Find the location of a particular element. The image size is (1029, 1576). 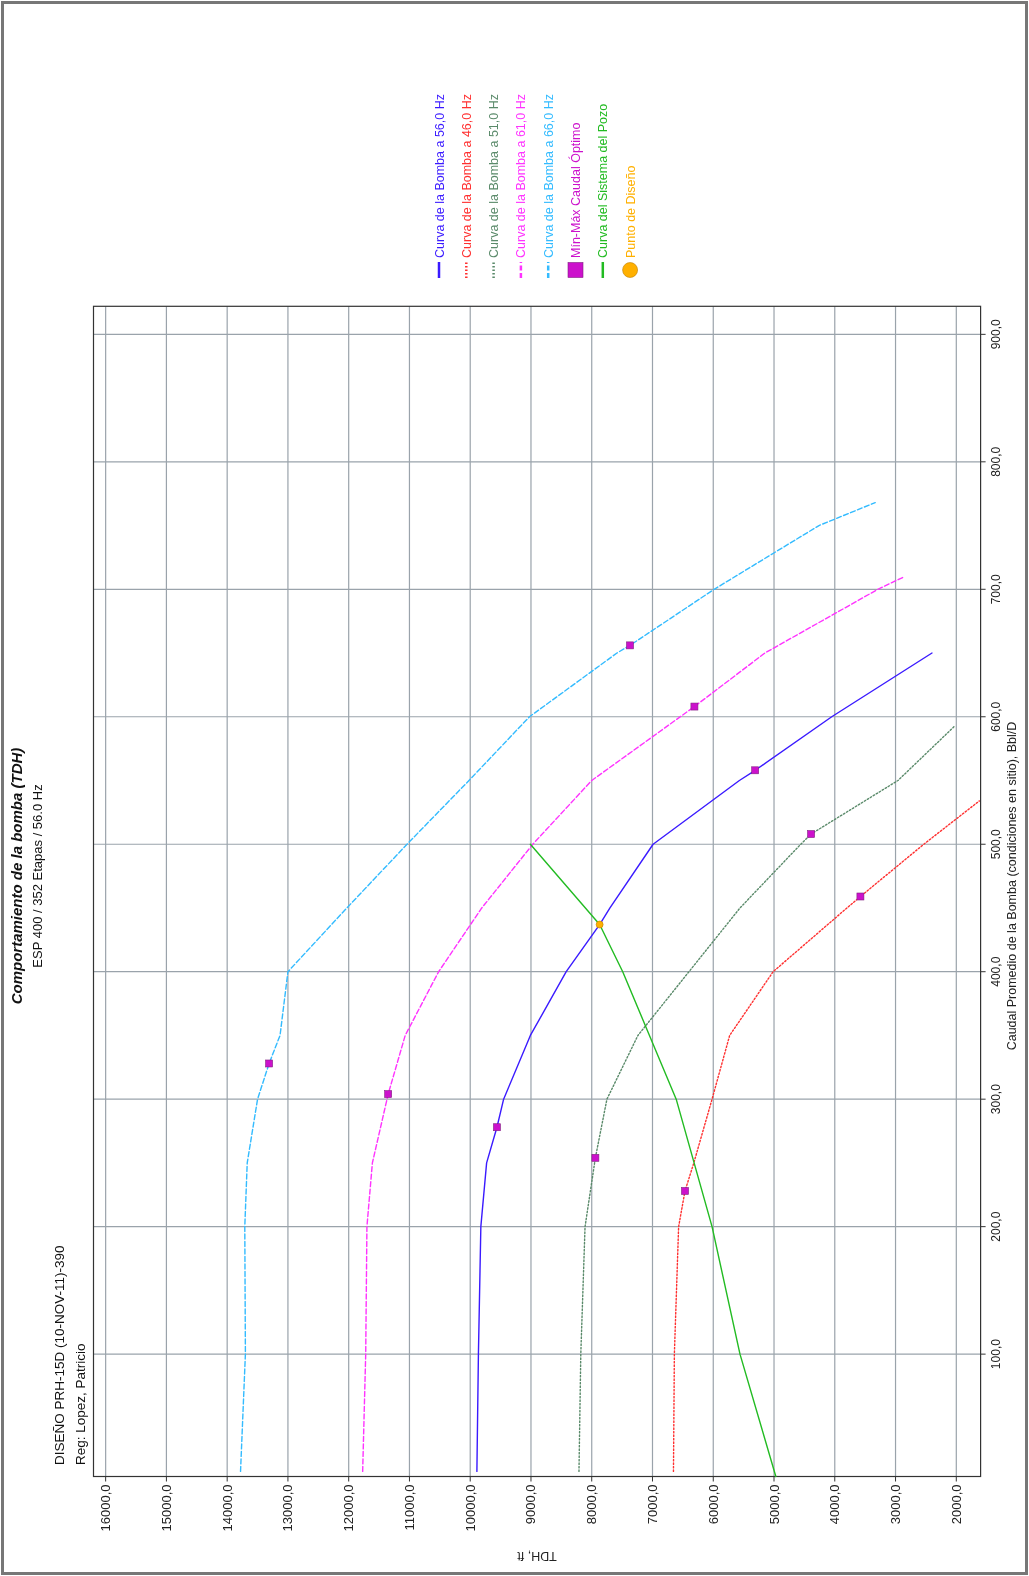

y-tick-label: 400,0 is located at coordinates (995, 971).